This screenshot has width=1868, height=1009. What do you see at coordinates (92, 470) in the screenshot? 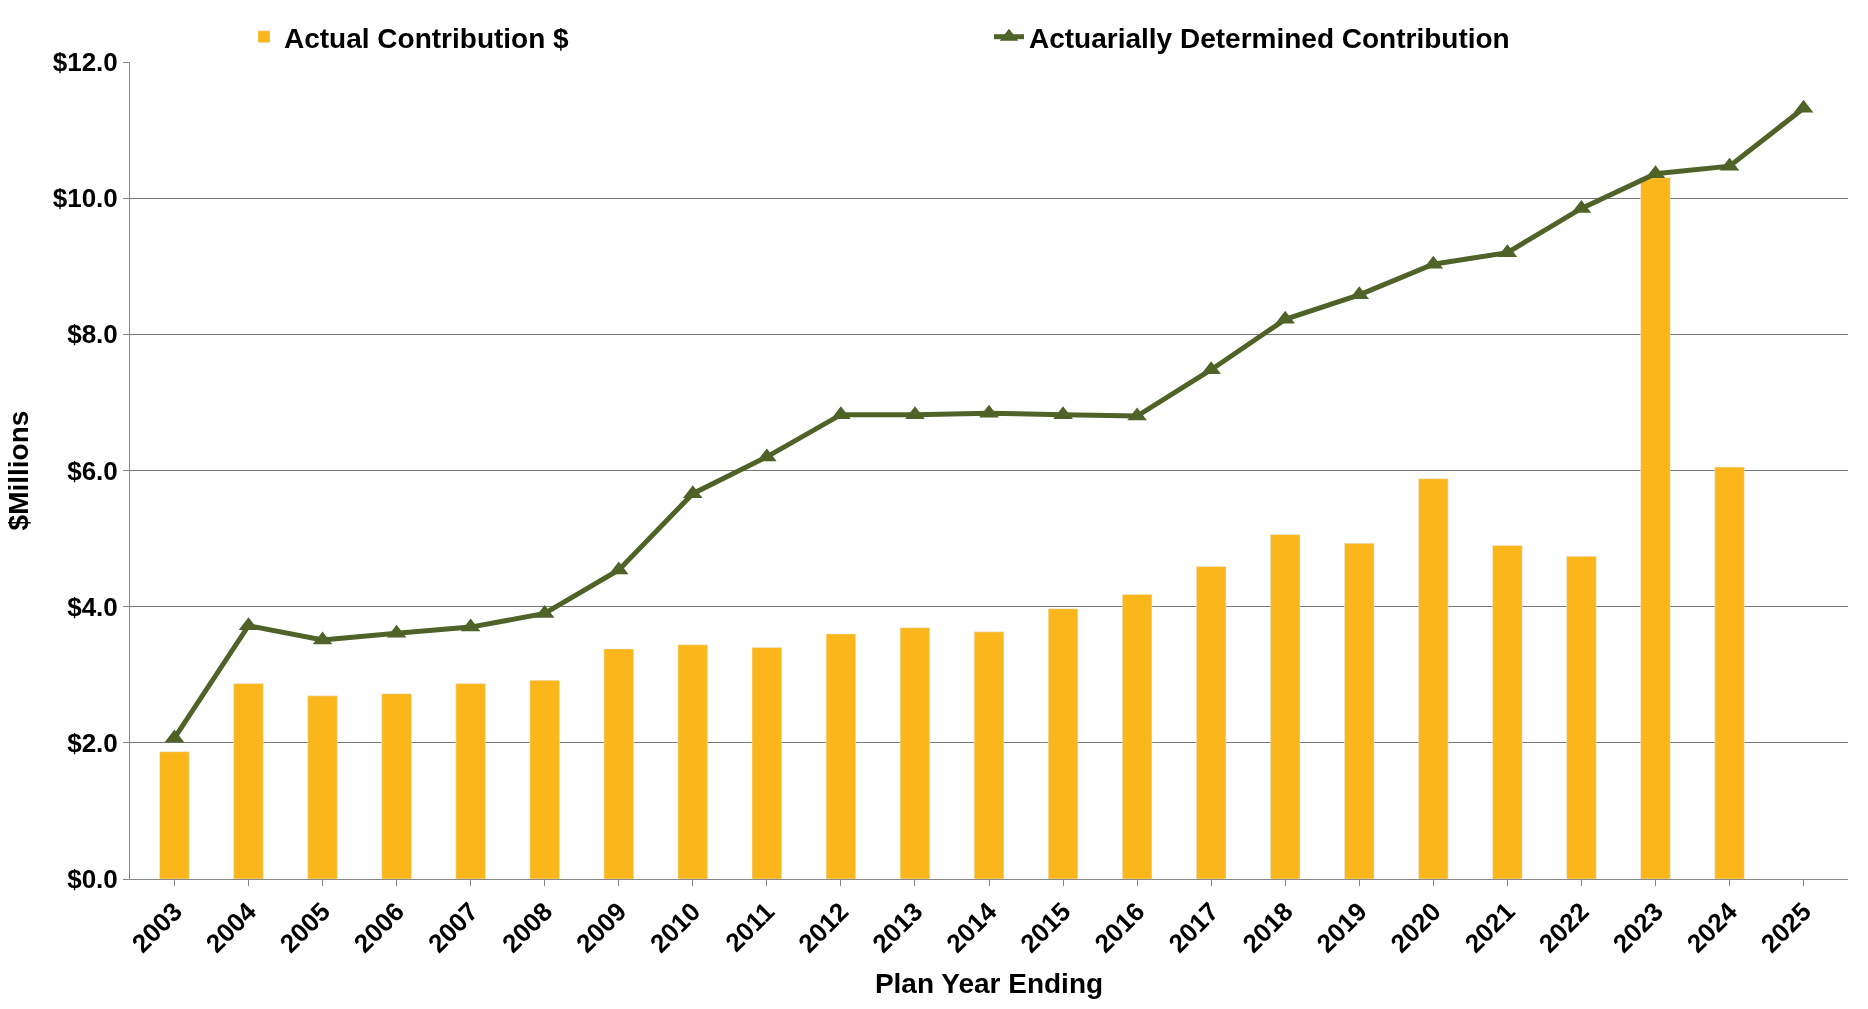
I see `y-tick-label: $6.0` at bounding box center [92, 470].